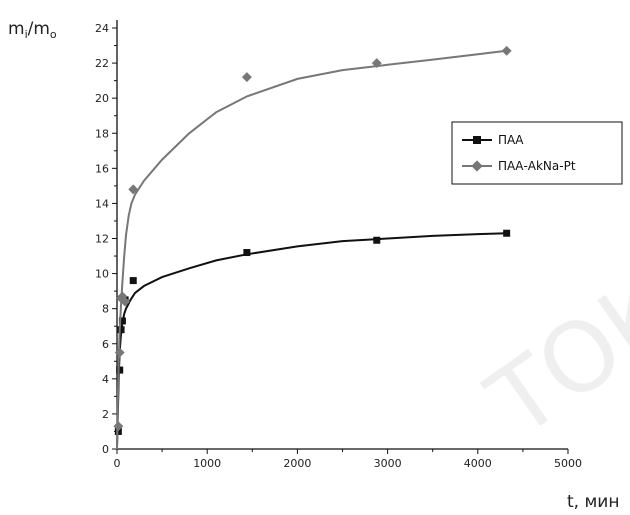  I want to click on y-tick-label: 18, so click(102, 133).